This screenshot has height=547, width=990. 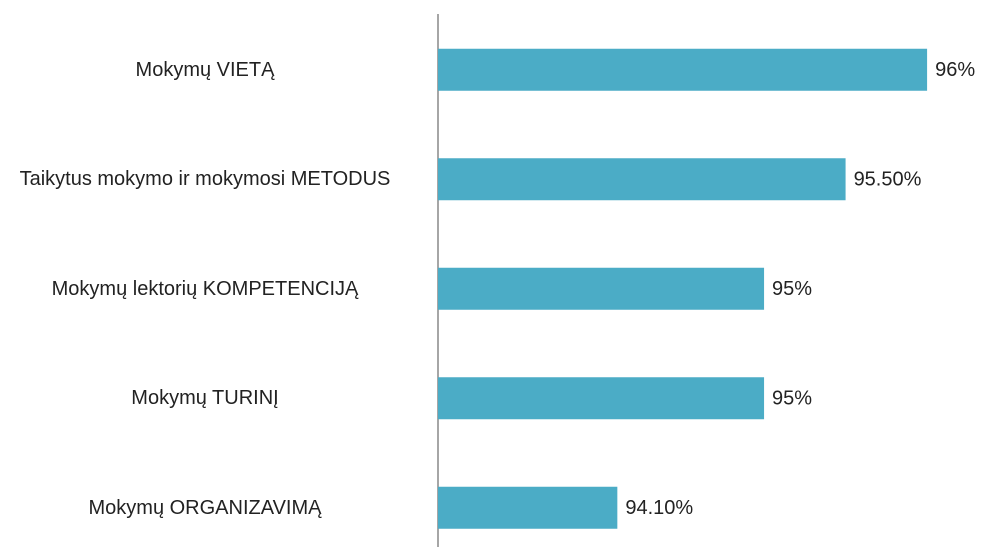 I want to click on y-tick-label: Mokymų ORGANIZAVIMĄ, so click(x=205, y=507).